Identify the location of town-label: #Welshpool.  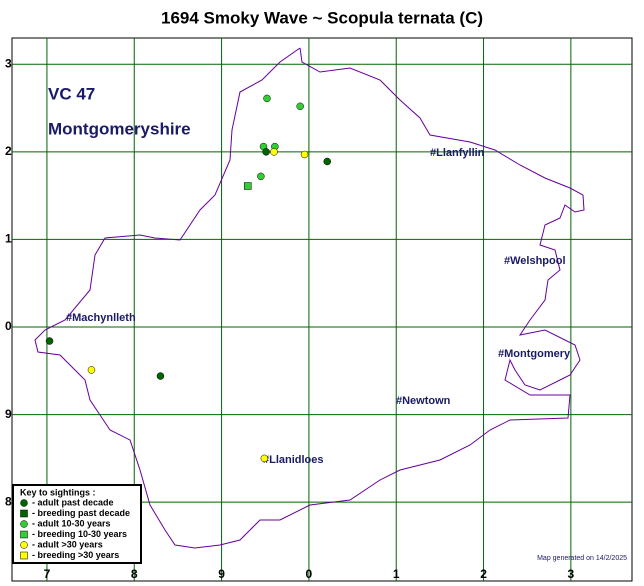
(535, 261).